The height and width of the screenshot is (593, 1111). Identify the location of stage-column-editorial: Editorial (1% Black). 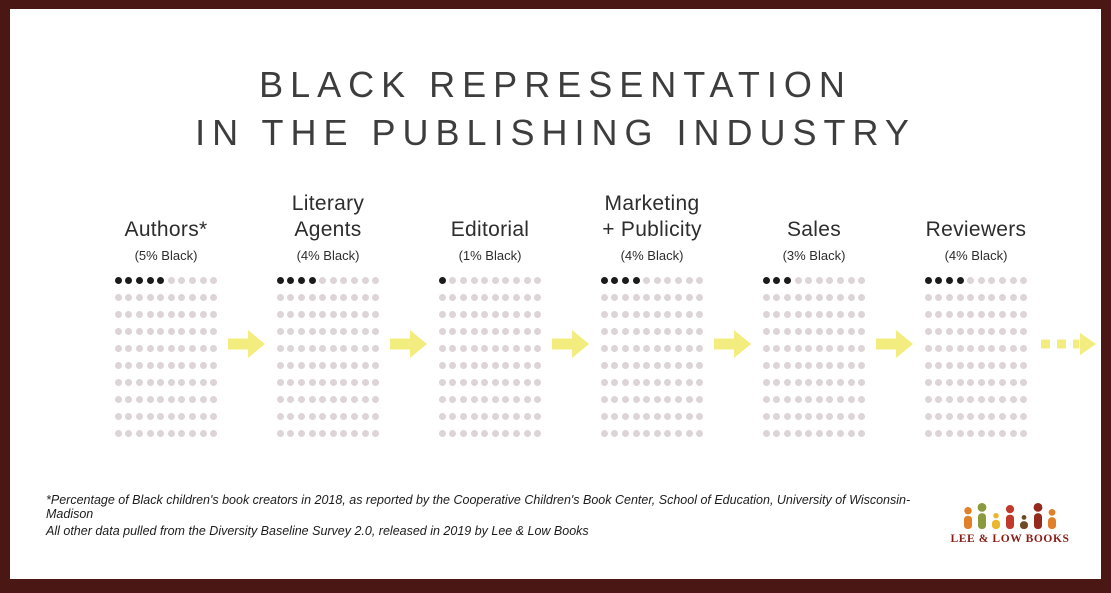
(490, 312).